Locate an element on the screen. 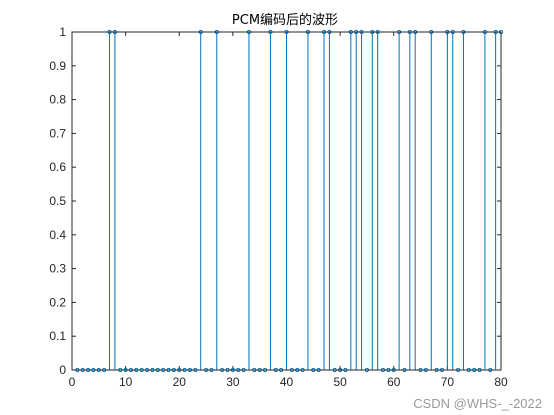 This screenshot has height=415, width=554. y-tick-label: 0 is located at coordinates (62, 370).